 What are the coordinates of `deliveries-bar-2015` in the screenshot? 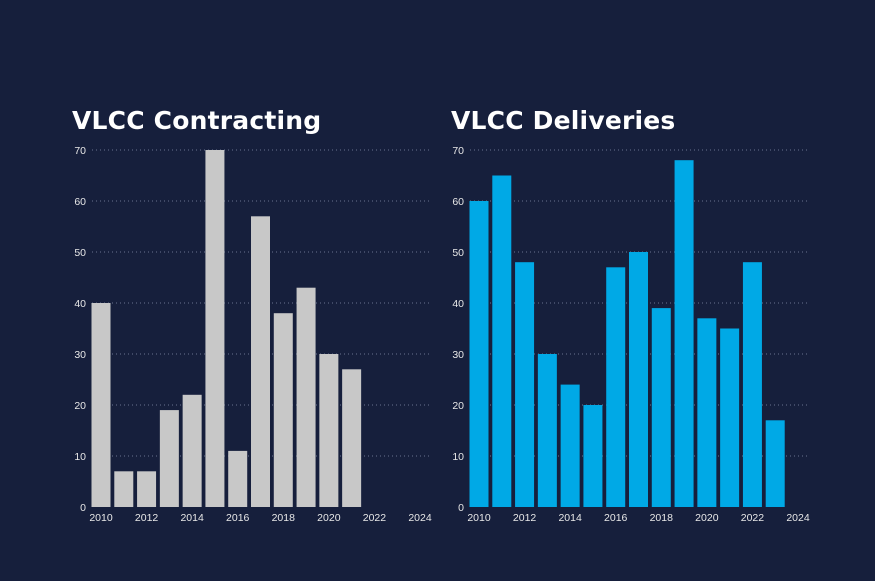 It's located at (593, 456).